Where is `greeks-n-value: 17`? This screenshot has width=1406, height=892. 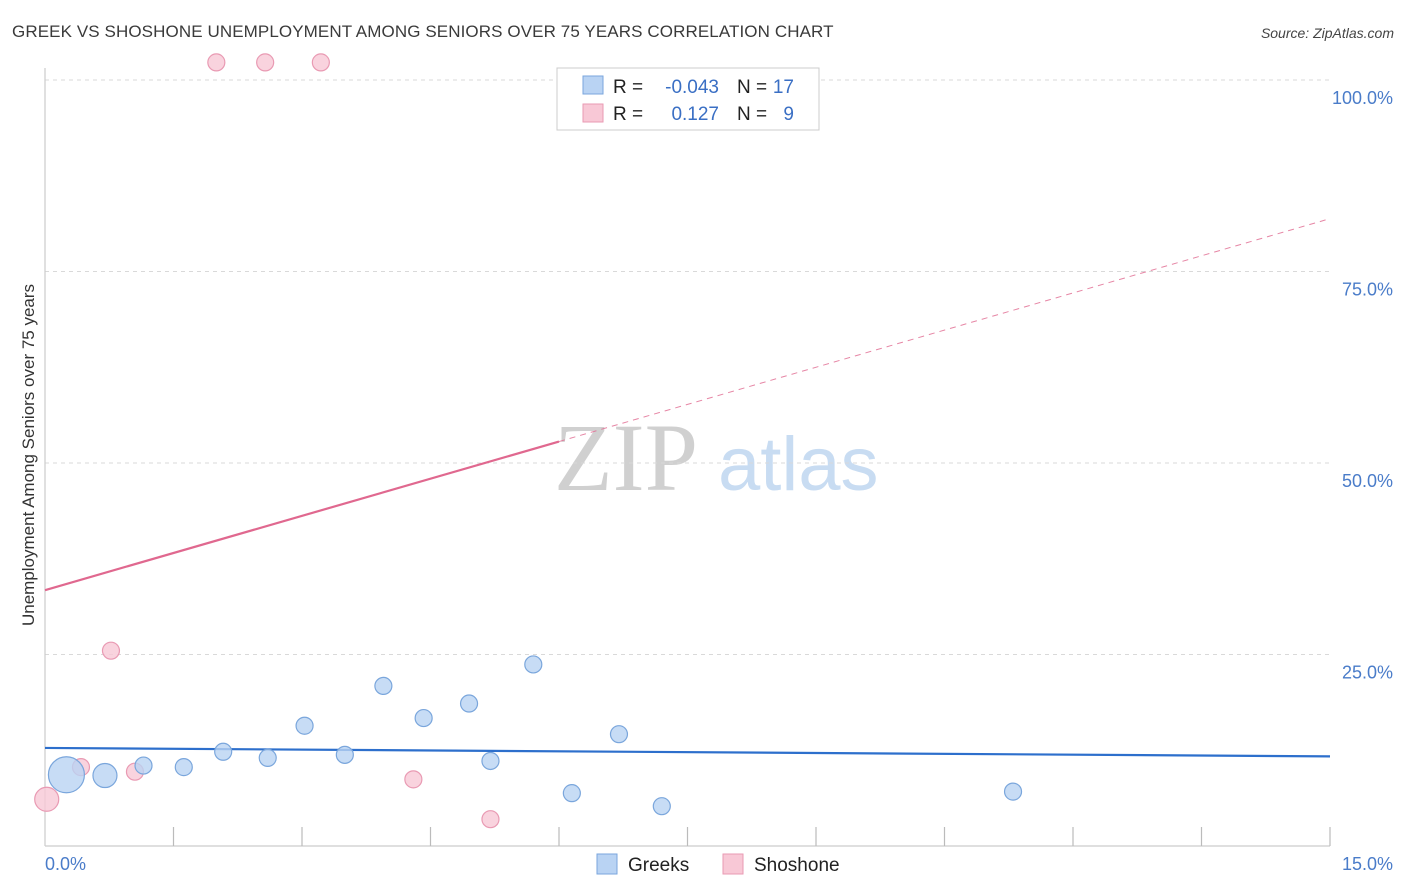
greeks-n-value: 17 is located at coordinates (783, 87).